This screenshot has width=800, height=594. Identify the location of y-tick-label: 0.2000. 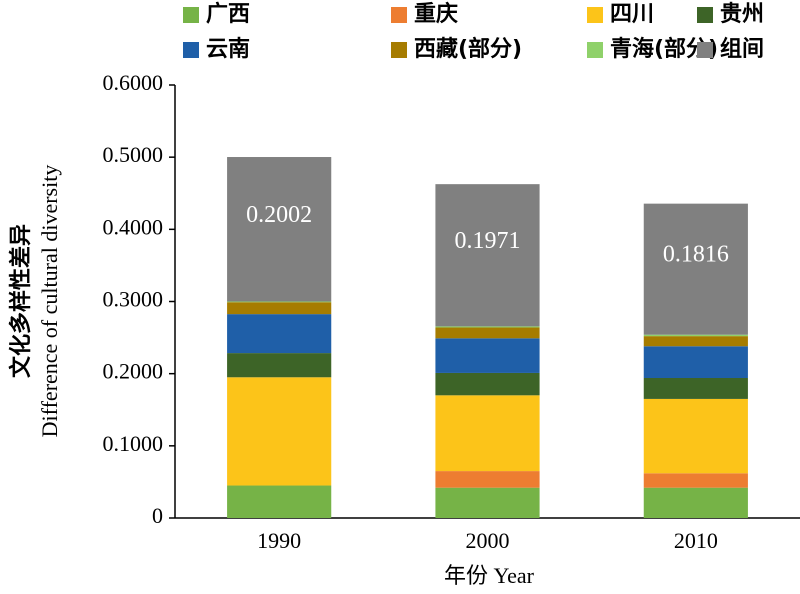
(133, 371).